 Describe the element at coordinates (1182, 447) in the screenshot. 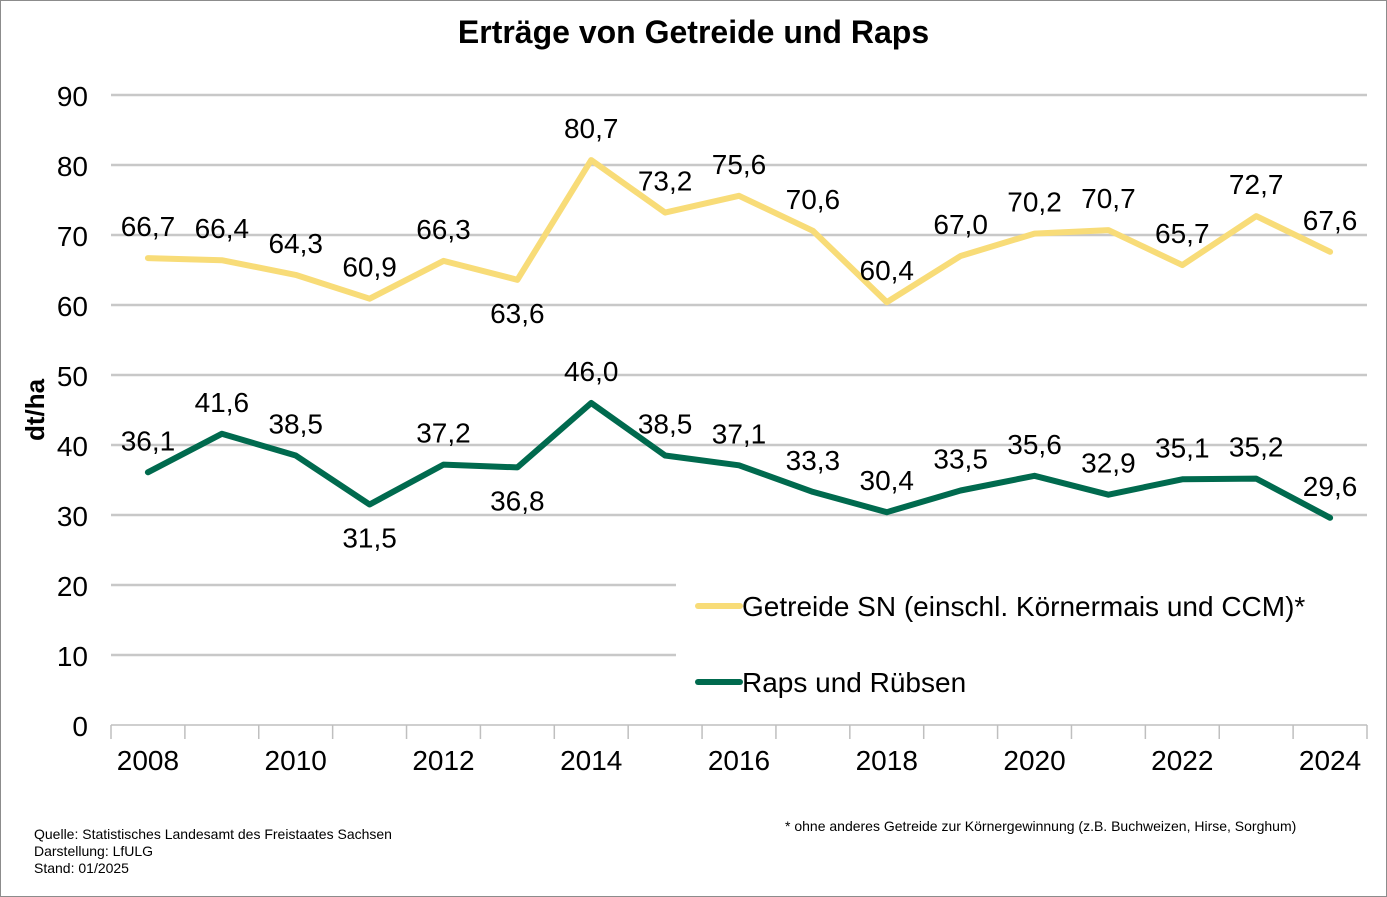

I see `data-label: 35,1` at that location.